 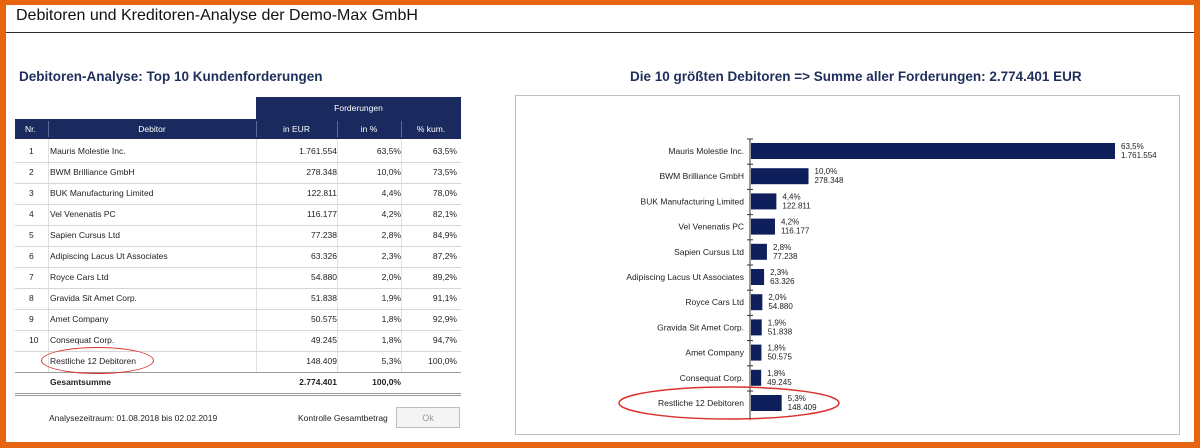 What do you see at coordinates (83, 214) in the screenshot?
I see `row-debitor: Vel Venenatis PC` at bounding box center [83, 214].